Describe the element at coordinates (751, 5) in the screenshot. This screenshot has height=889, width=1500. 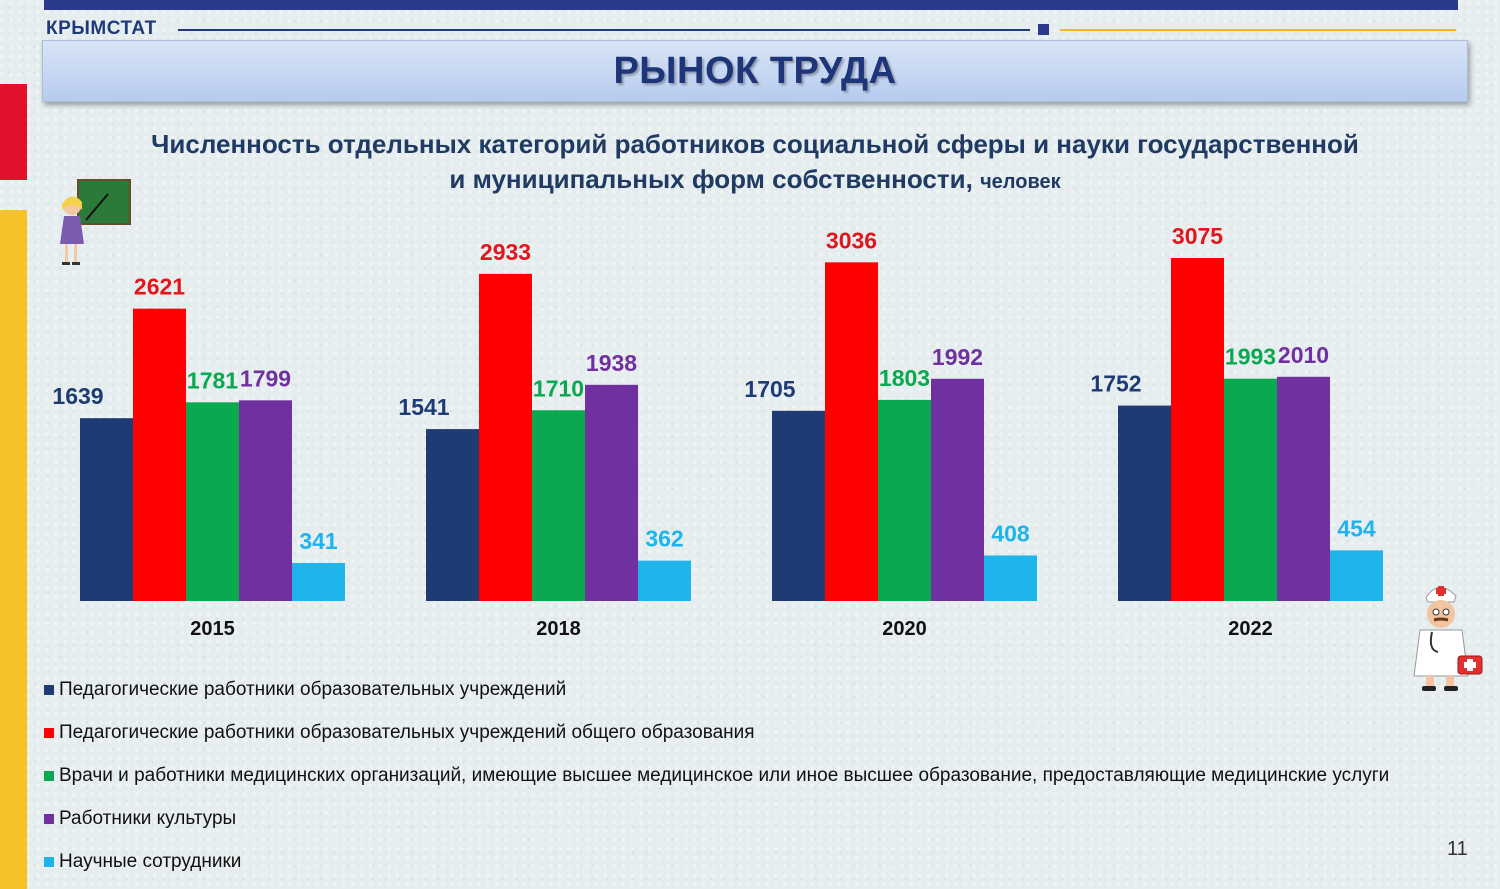
I see `top-band` at that location.